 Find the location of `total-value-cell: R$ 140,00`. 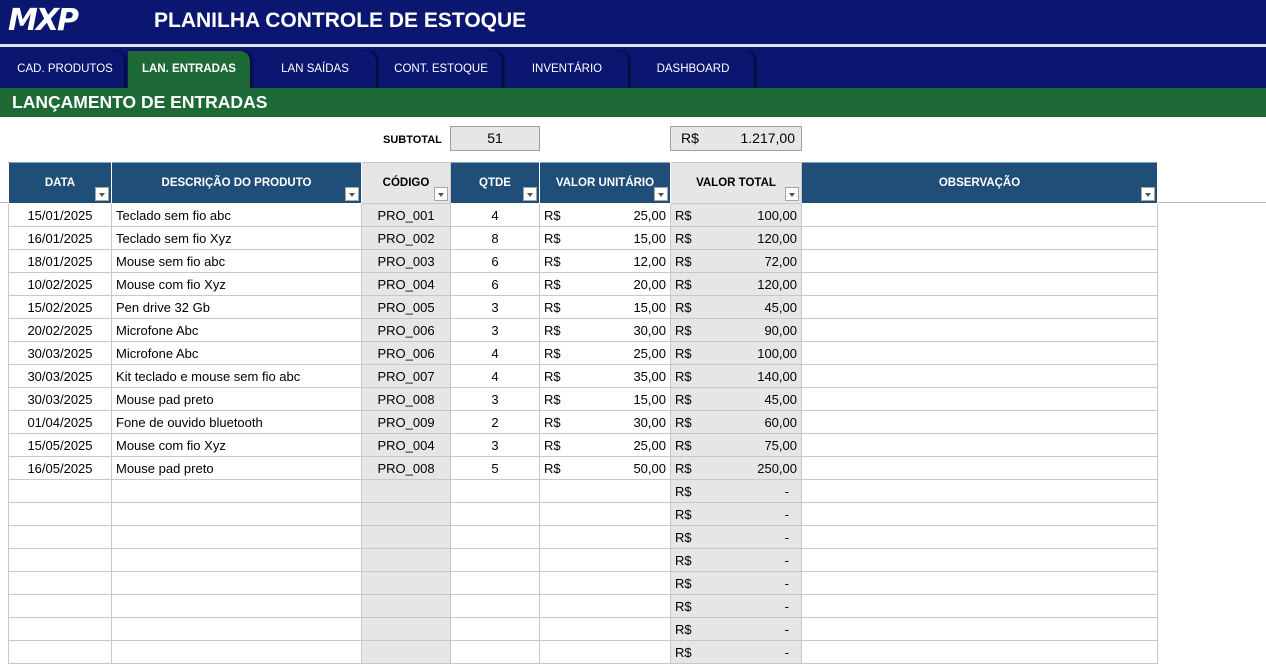

total-value-cell: R$ 140,00 is located at coordinates (736, 376).